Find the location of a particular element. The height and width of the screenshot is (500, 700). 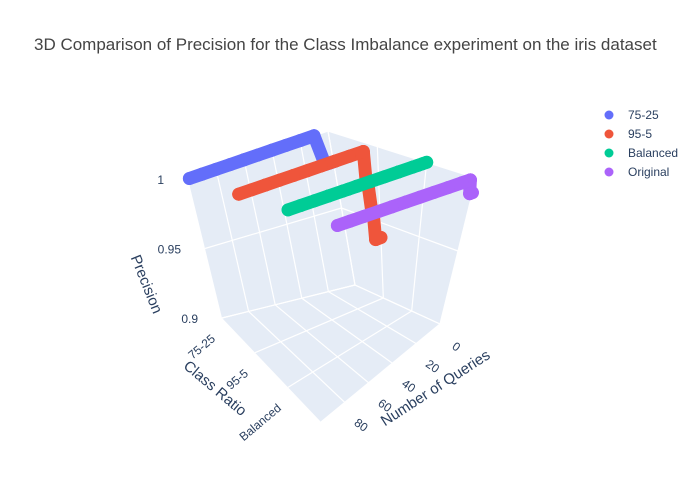

x-tick-label: 0 is located at coordinates (457, 346).